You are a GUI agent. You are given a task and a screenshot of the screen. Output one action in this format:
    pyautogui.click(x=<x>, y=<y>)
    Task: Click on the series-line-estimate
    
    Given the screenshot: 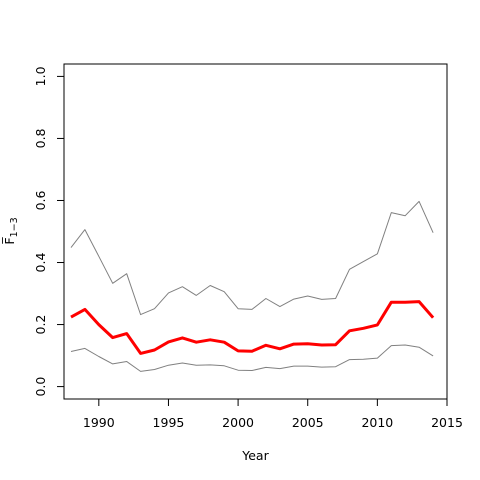 What is the action you would take?
    pyautogui.click(x=252, y=327)
    